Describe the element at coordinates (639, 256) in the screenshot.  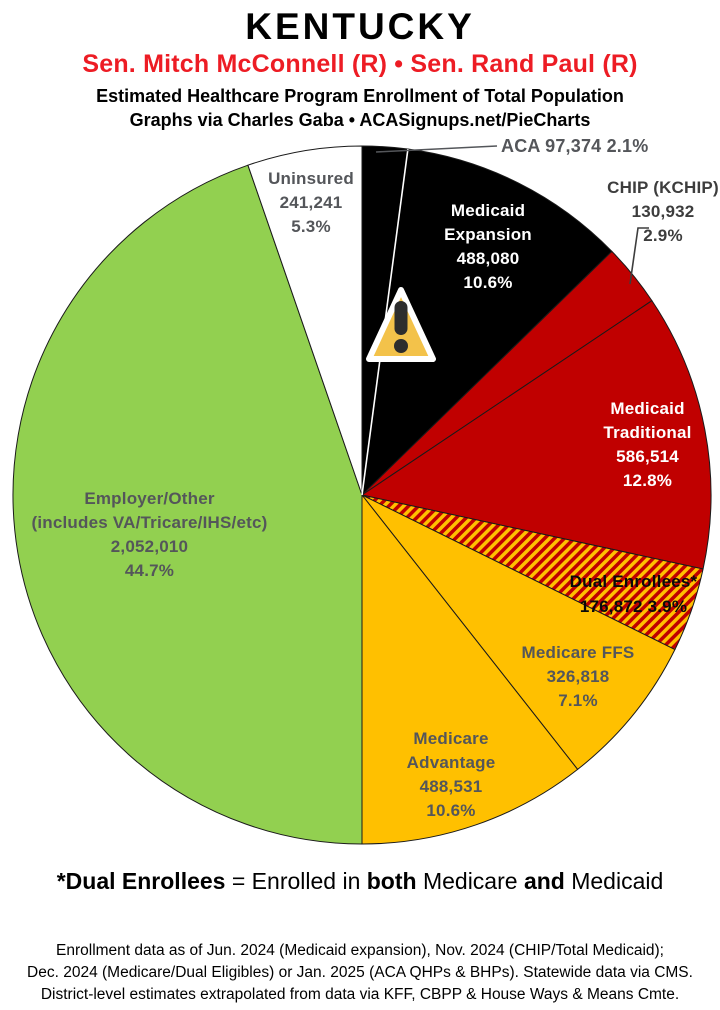
I see `chip-leader-line` at that location.